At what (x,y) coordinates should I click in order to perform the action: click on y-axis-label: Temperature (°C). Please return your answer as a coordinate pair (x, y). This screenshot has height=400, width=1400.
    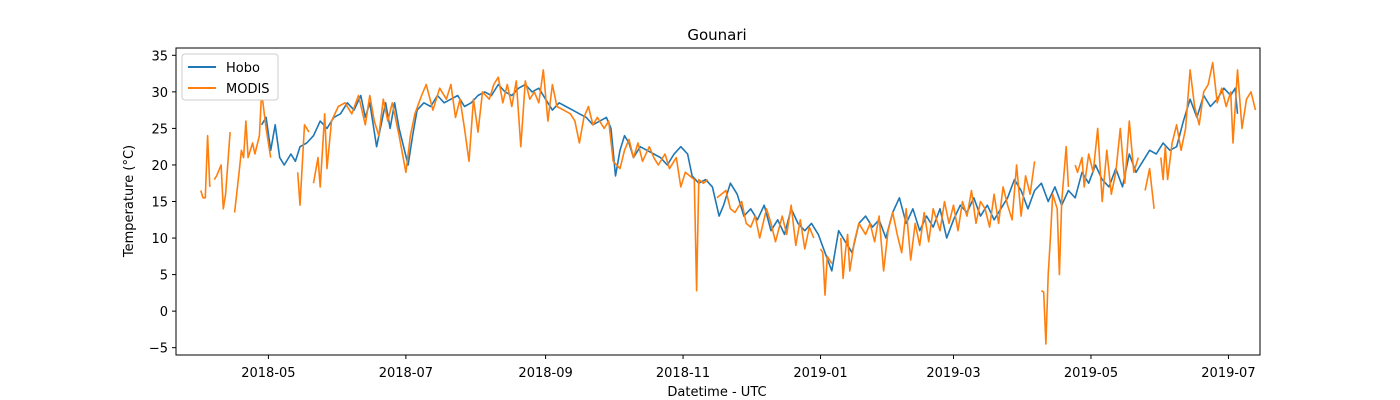
    Looking at the image, I should click on (129, 201).